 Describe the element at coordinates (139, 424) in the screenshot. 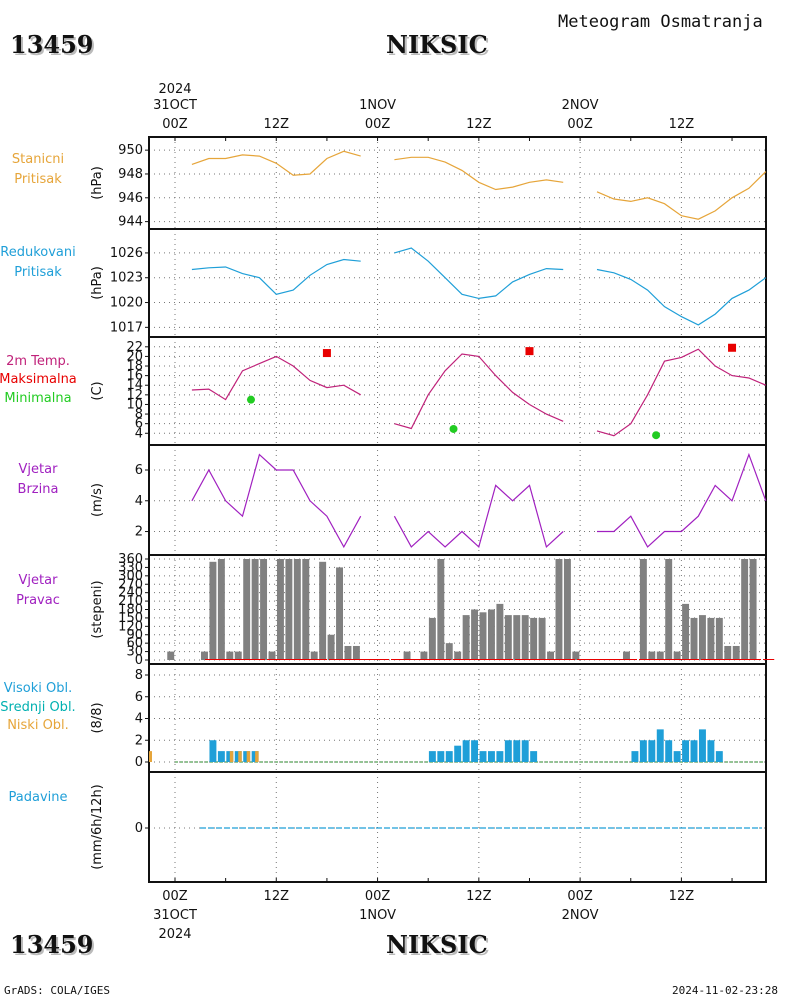

I see `y-tick-label: 6` at that location.